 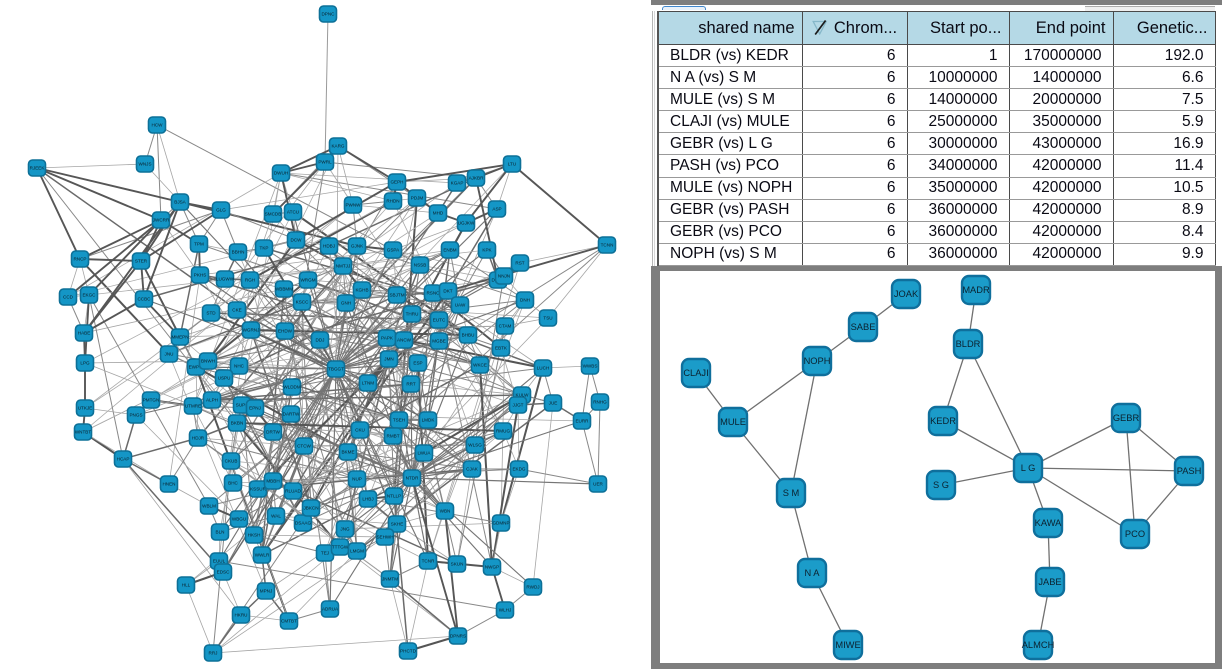 What do you see at coordinates (304, 446) in the screenshot?
I see `svg-text: CTCW` at bounding box center [304, 446].